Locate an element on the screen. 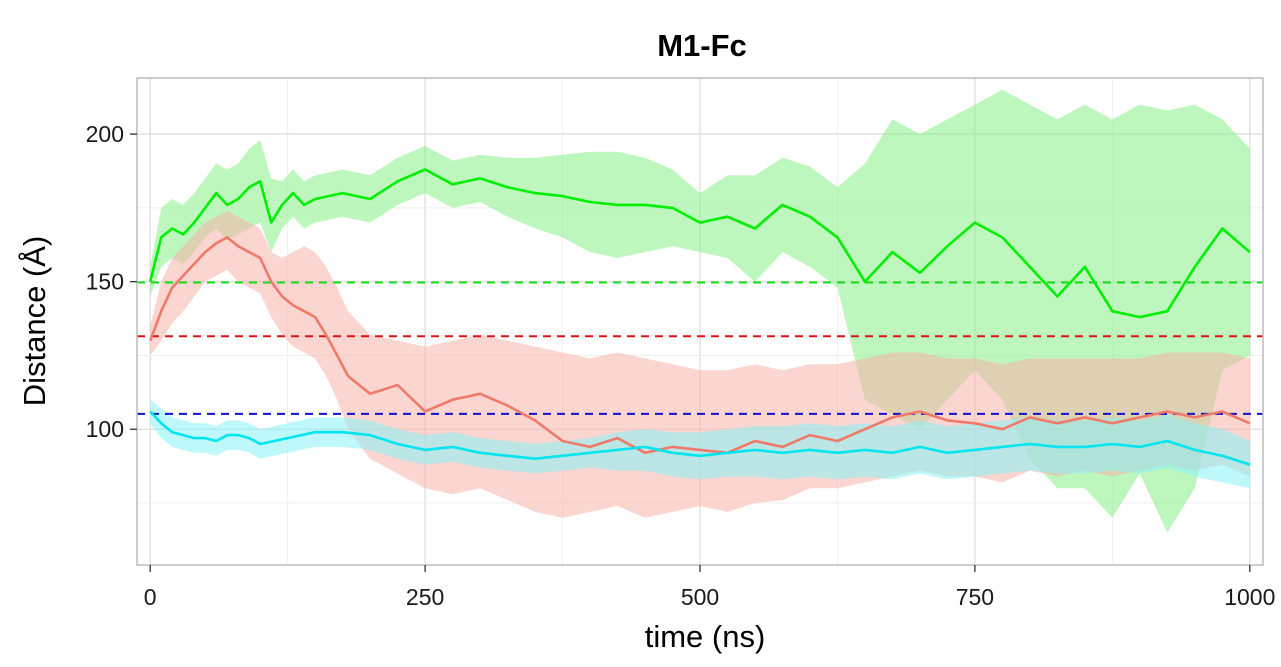  y-tick-layer: 100 150 200 is located at coordinates (111, 281).